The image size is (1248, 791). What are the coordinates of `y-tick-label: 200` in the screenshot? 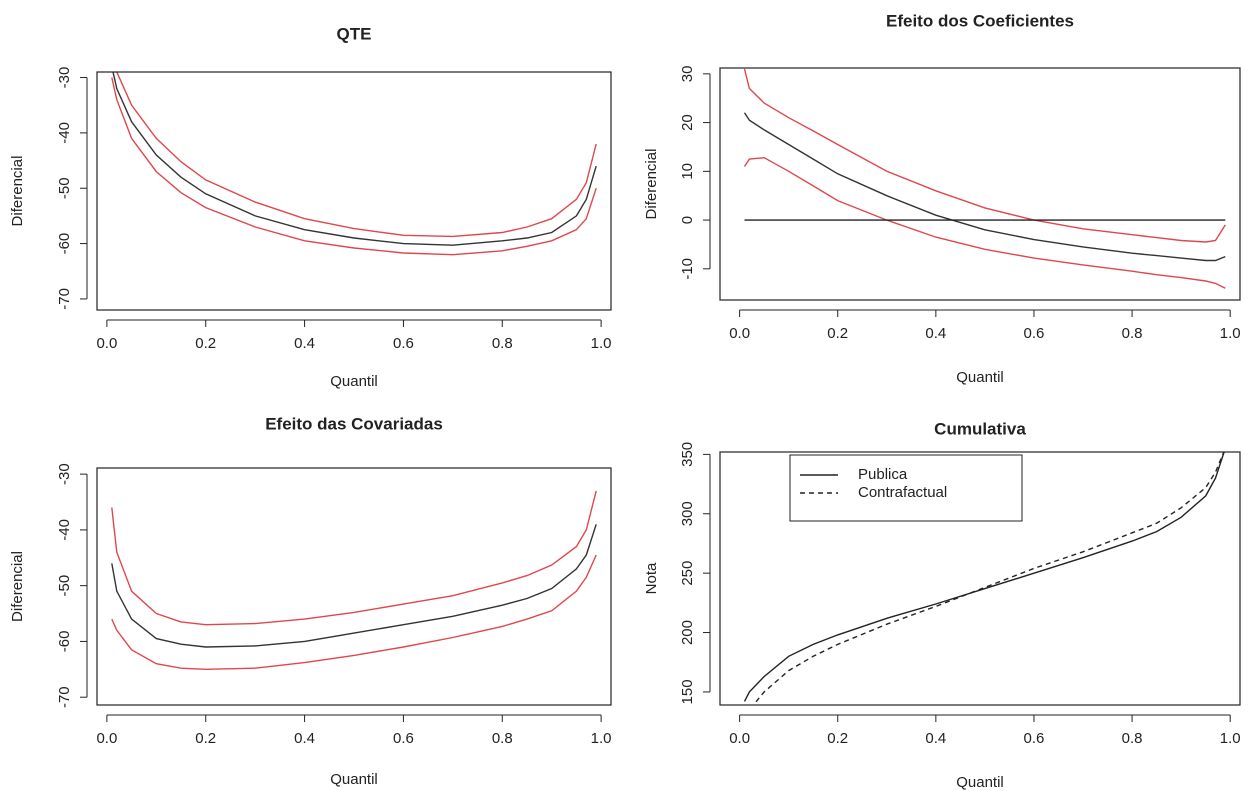 It's located at (687, 632).